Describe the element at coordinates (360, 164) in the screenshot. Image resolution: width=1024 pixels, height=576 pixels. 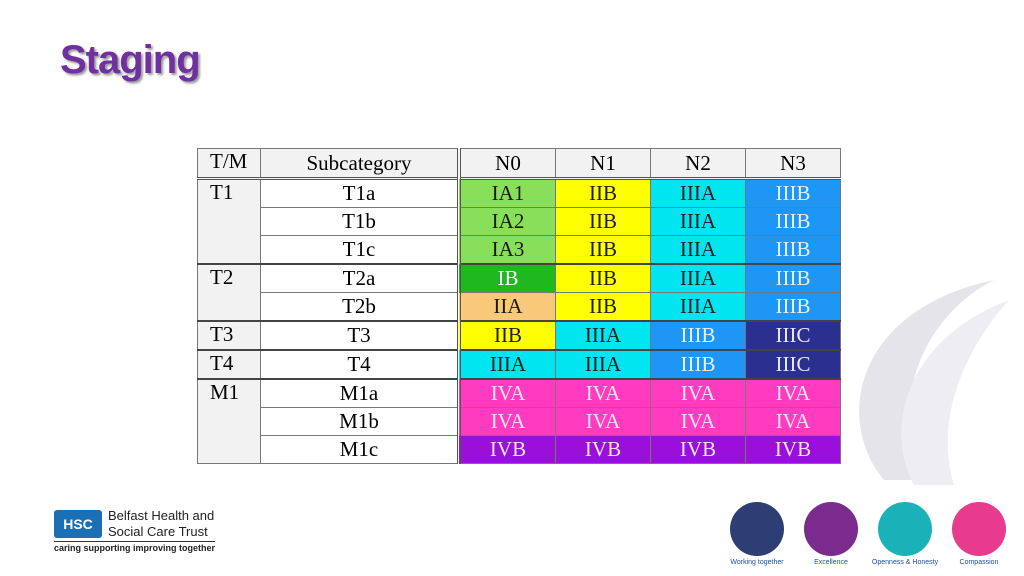
I see `header-cell: Subcategory` at that location.